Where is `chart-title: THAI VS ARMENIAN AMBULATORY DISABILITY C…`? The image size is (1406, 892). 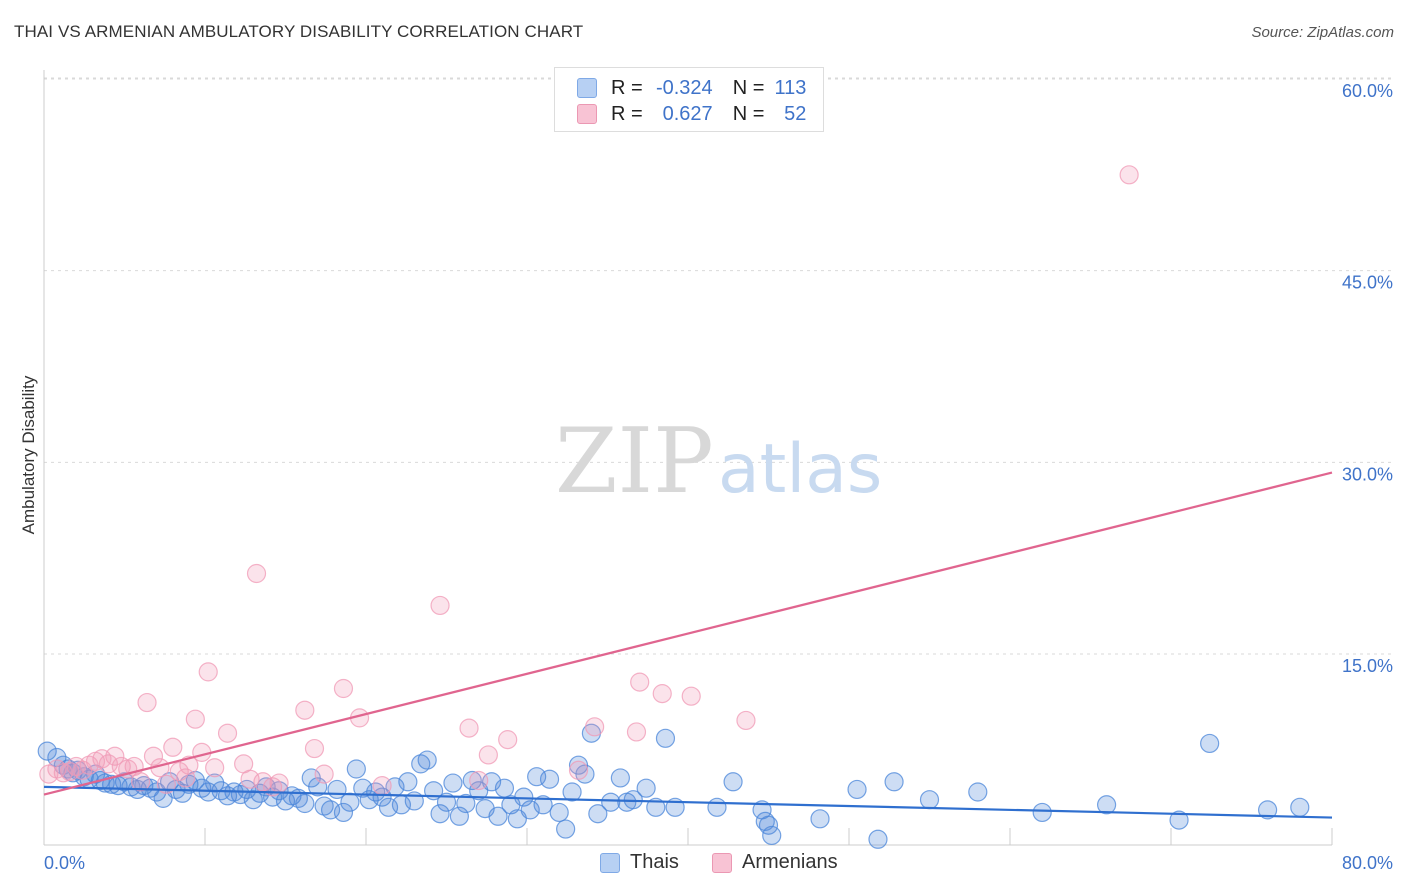 chart-title: THAI VS ARMENIAN AMBULATORY DISABILITY C… is located at coordinates (299, 31).